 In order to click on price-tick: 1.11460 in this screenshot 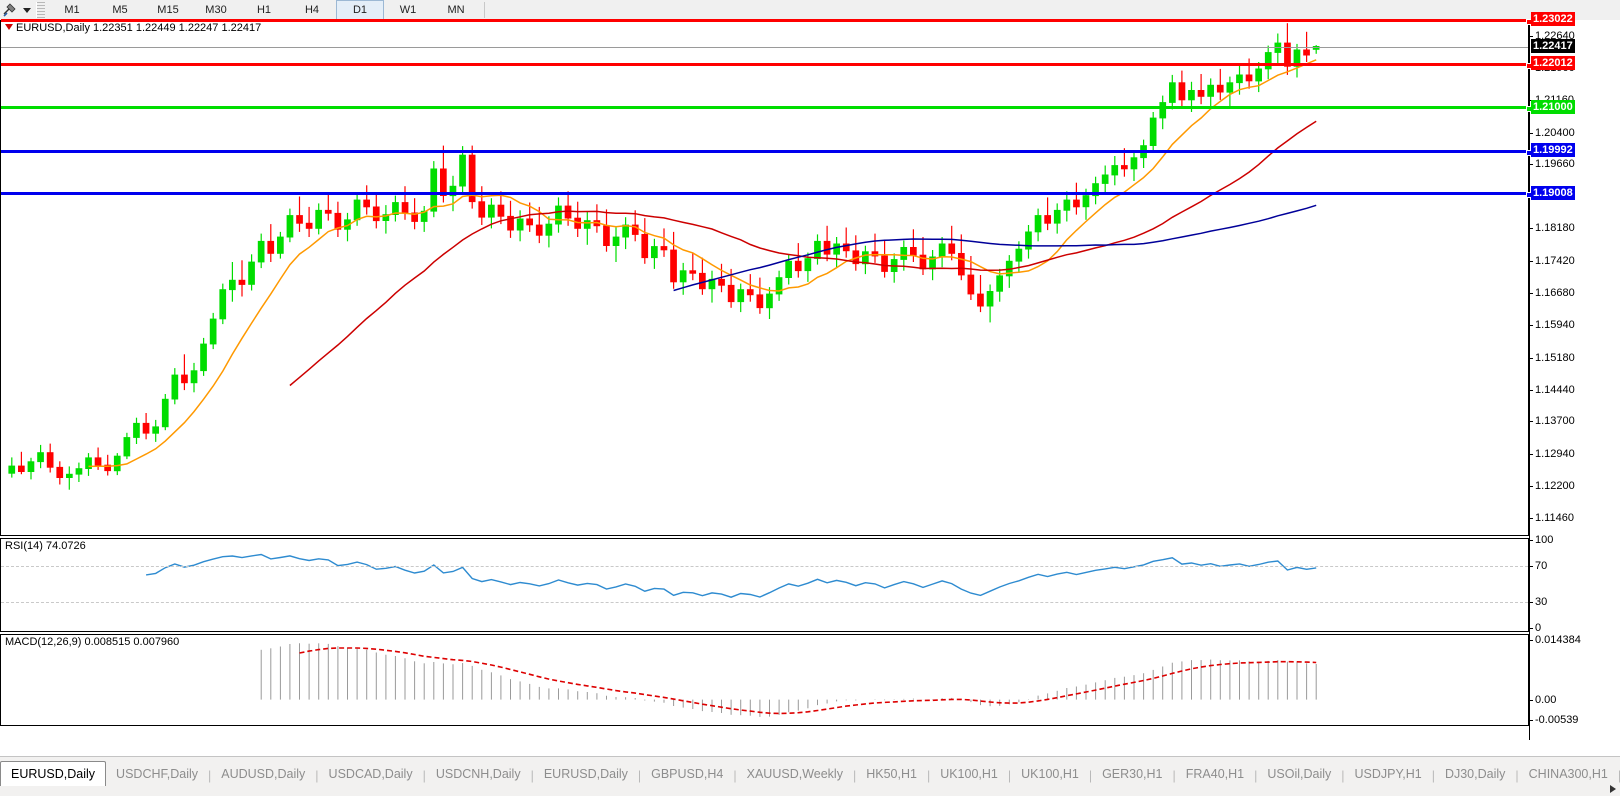, I will do `click(1551, 518)`.